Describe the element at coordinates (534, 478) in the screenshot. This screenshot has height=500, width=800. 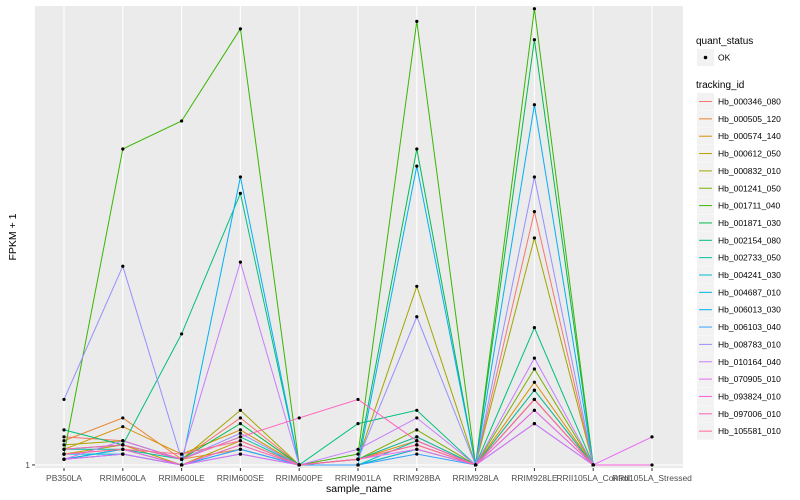
I see `x-tick-label: RRIM928LE` at that location.